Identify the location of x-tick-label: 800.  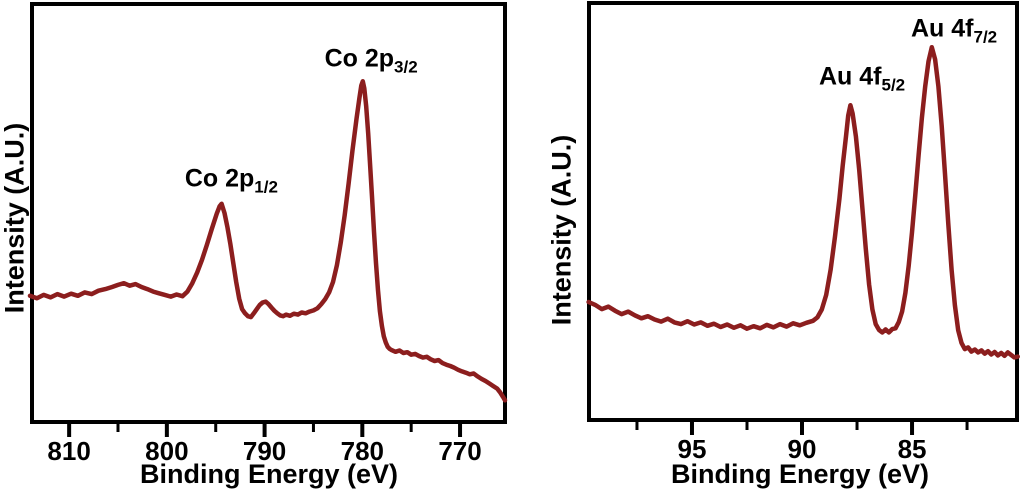
(167, 451).